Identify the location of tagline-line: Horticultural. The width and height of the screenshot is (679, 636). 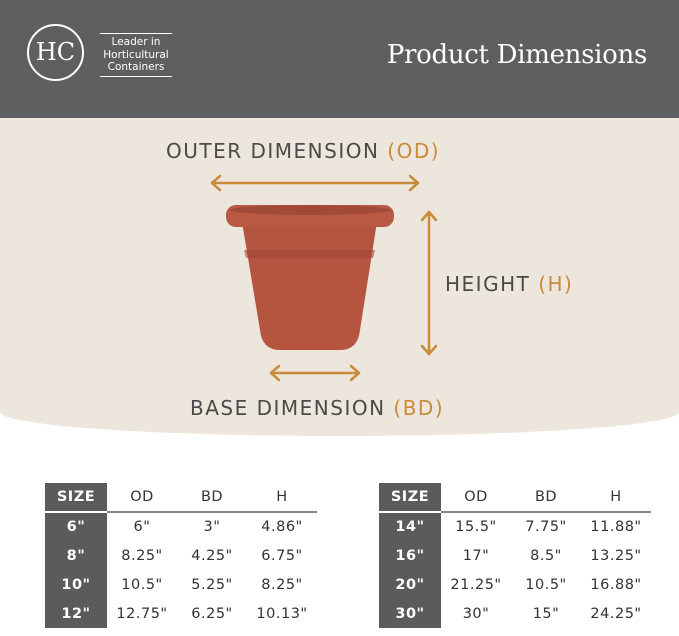
(136, 54).